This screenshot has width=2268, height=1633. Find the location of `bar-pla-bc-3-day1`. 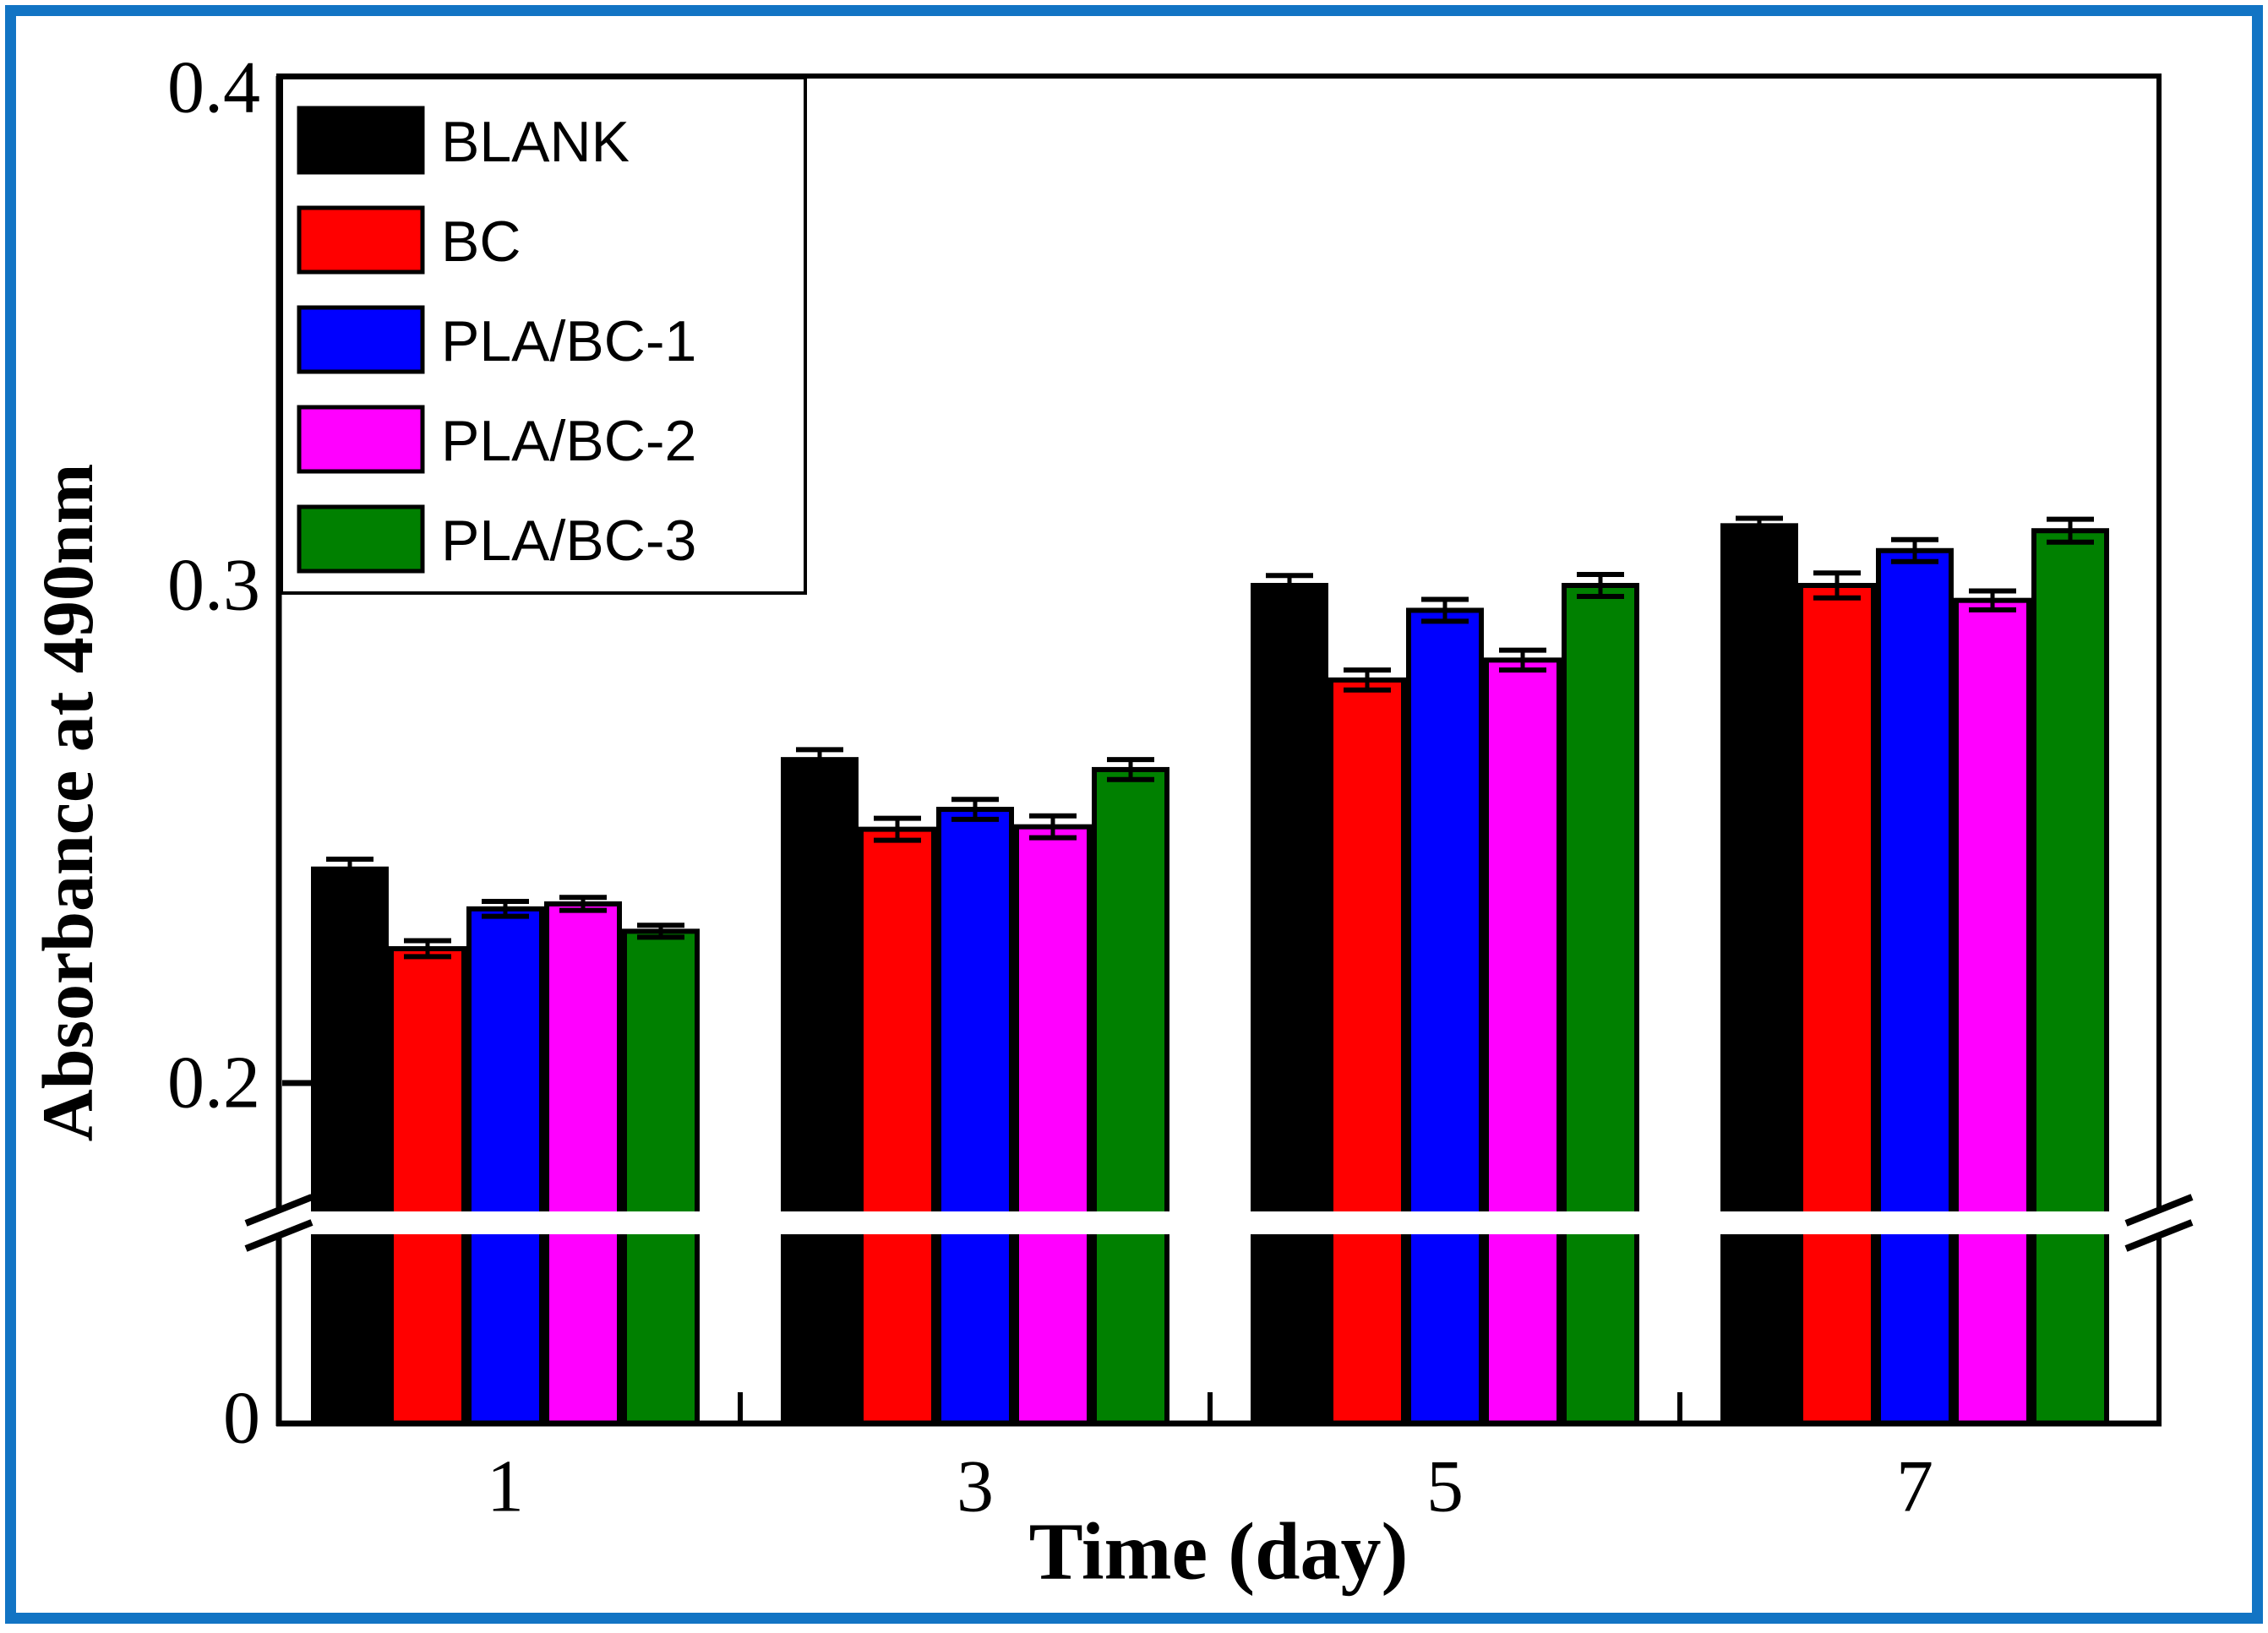

bar-pla-bc-3-day1 is located at coordinates (661, 1177).